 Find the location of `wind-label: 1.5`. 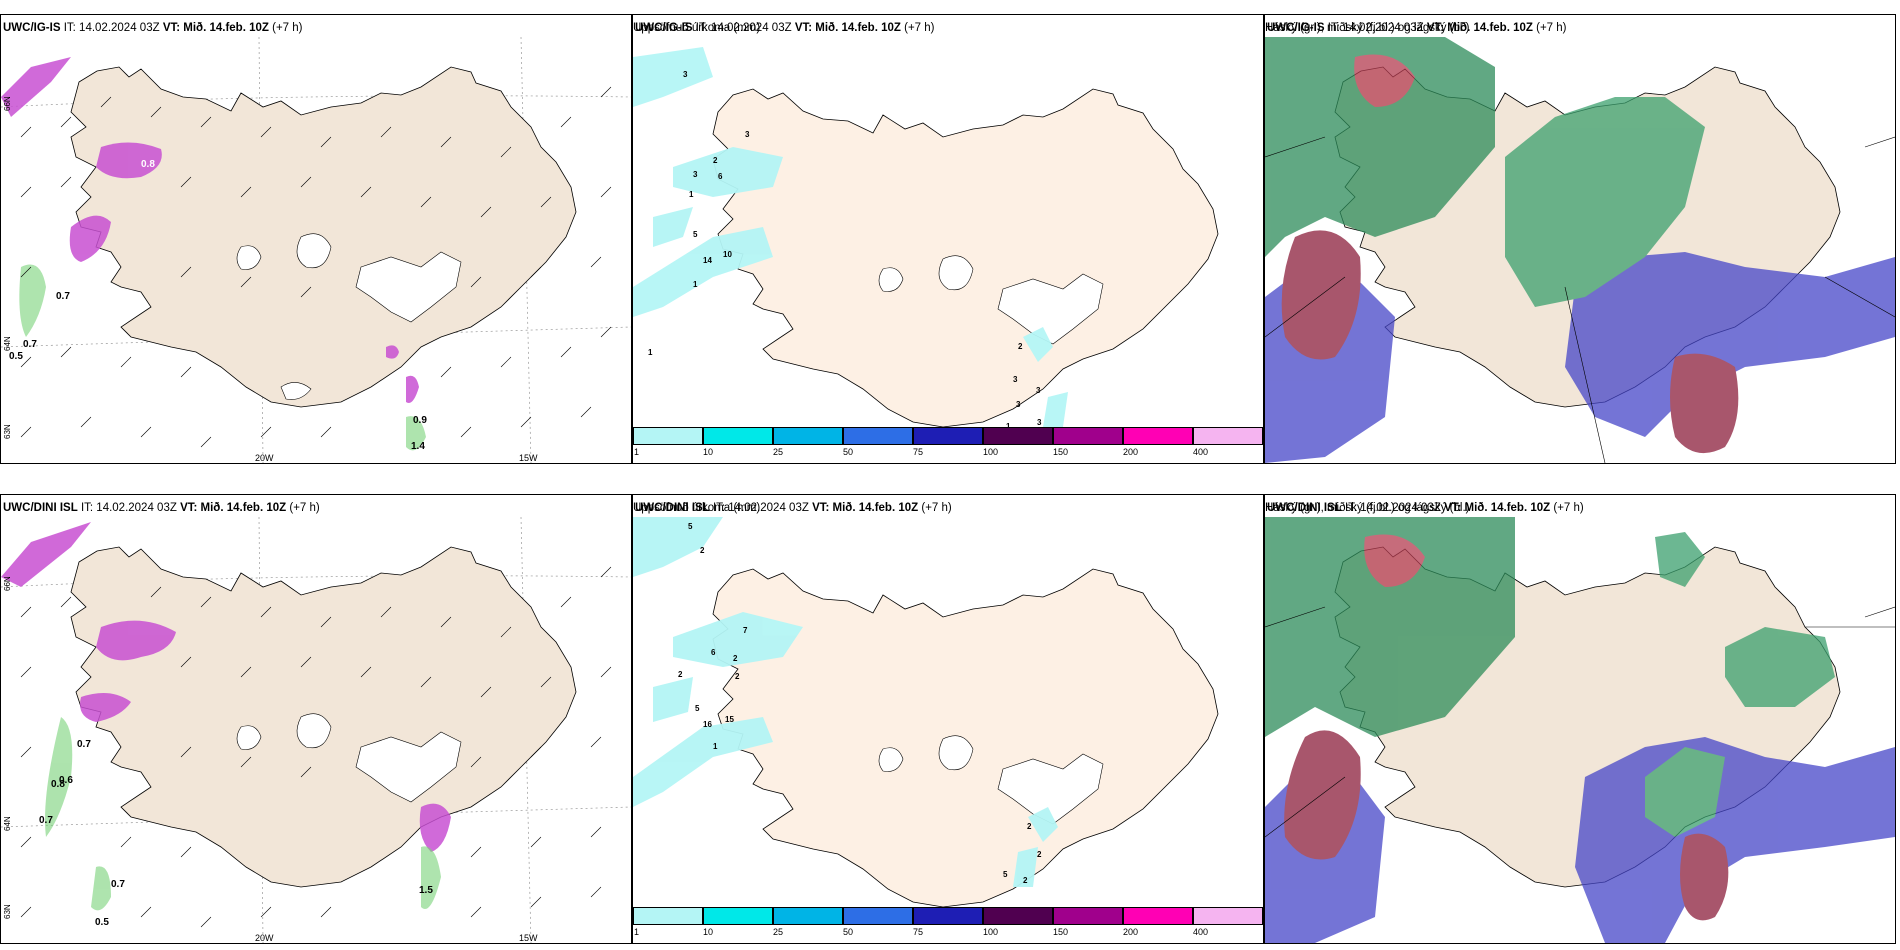

wind-label: 1.5 is located at coordinates (426, 890).